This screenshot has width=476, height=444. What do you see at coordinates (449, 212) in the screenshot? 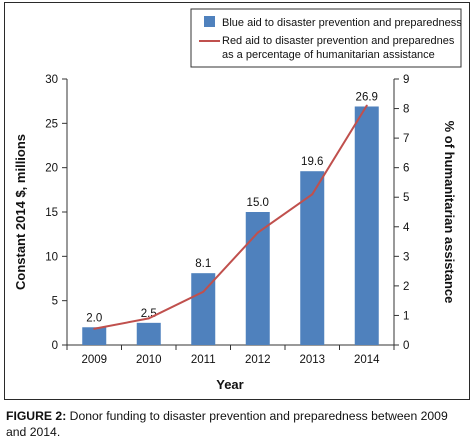
I see `y-axis-right-title: % of humanitarian assistance` at bounding box center [449, 212].